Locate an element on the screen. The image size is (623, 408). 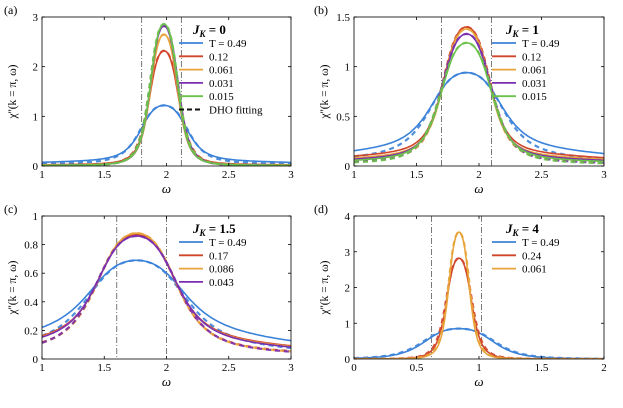
panel-label: (c) is located at coordinates (10, 209).